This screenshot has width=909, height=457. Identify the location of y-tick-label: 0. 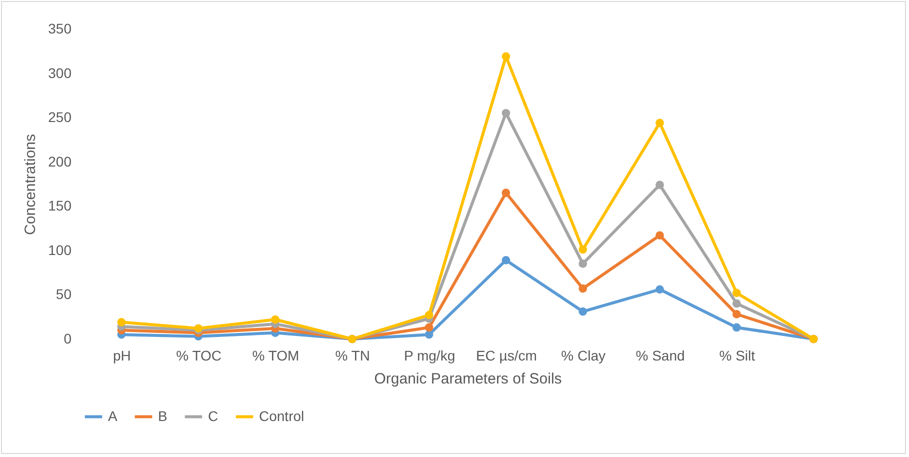
(68, 338).